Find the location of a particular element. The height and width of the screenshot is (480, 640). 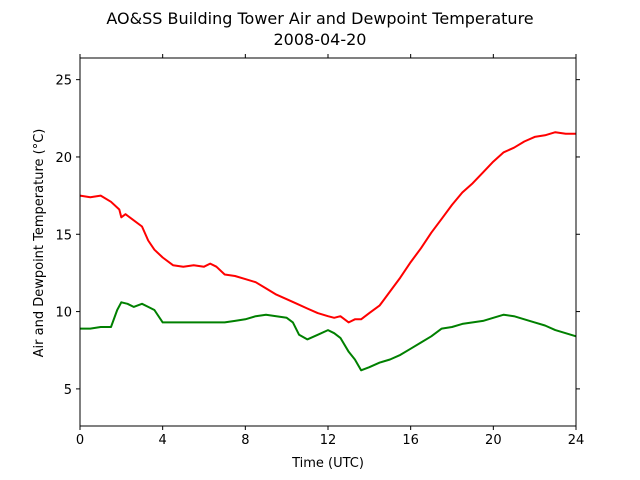

x-tick-label: 0 is located at coordinates (80, 440).